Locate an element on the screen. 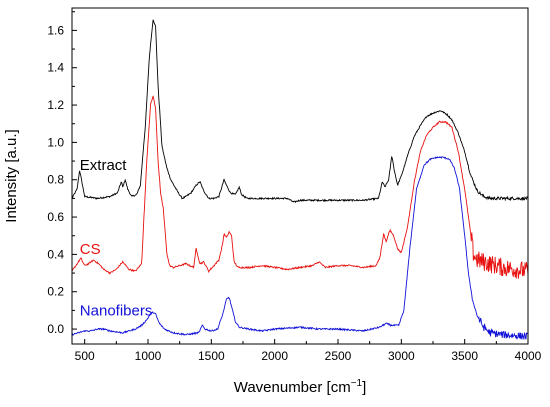  x-tick-label: 500 is located at coordinates (85, 356).